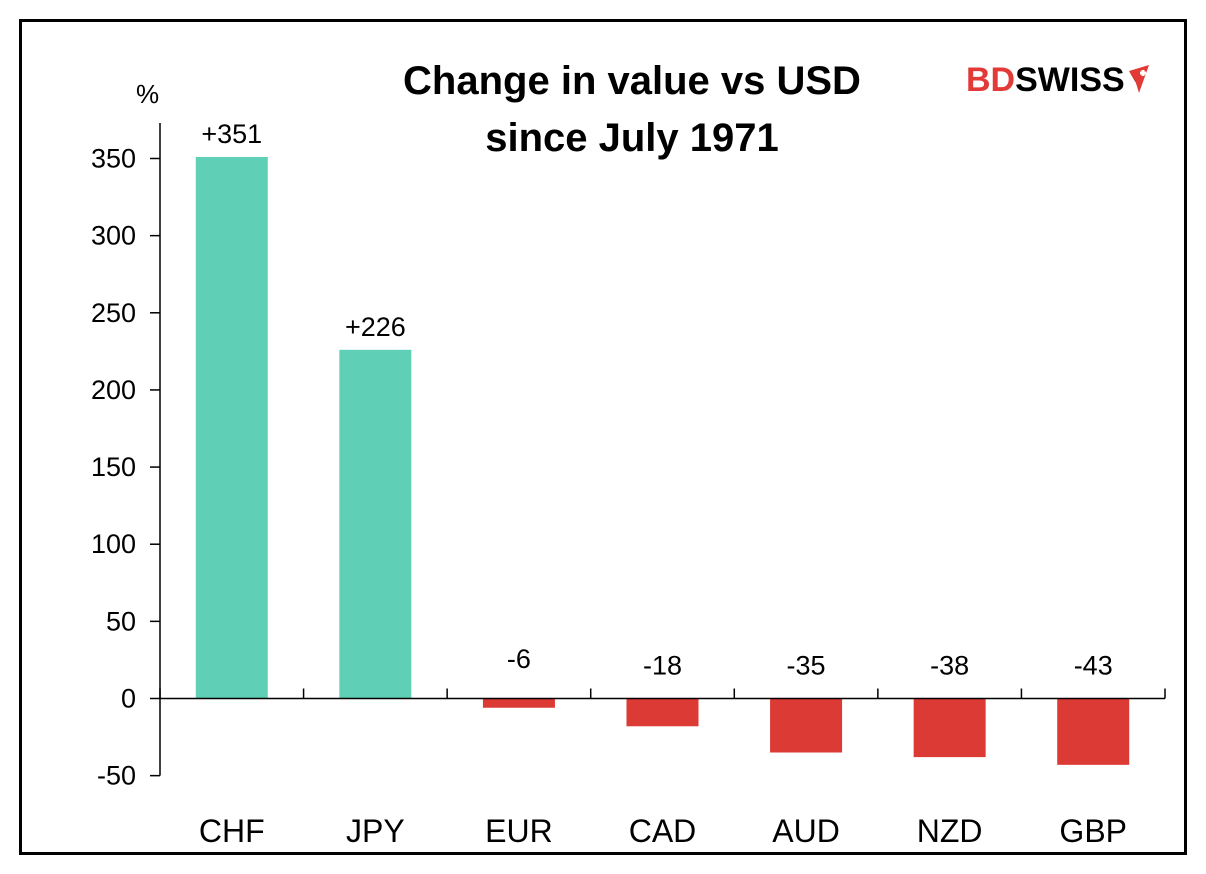 This screenshot has height=874, width=1206. I want to click on bar-eur, so click(518, 703).